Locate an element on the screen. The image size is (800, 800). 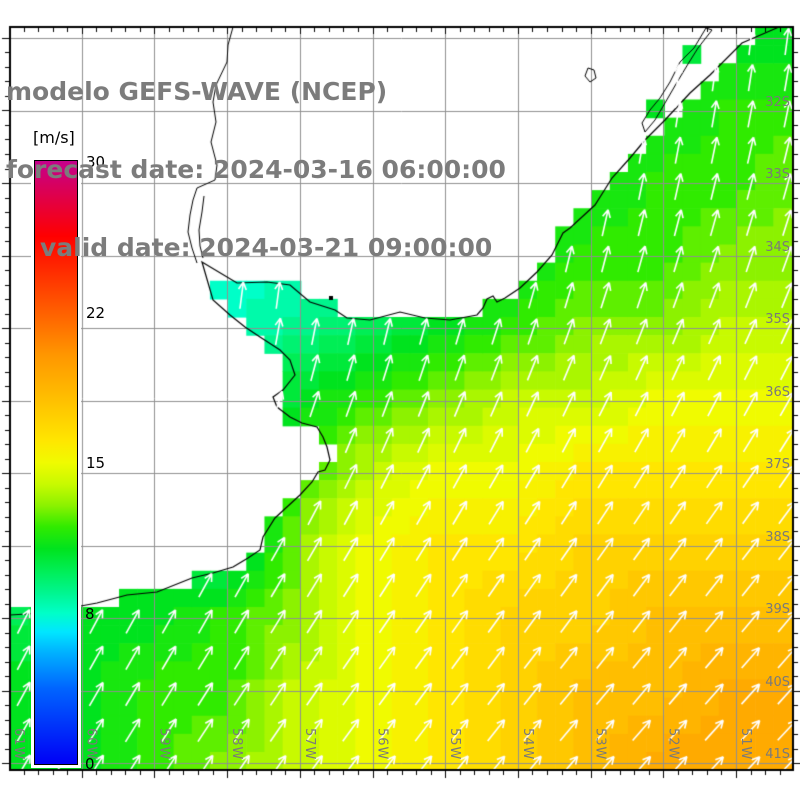
lon-label: 56W is located at coordinates (382, 744).